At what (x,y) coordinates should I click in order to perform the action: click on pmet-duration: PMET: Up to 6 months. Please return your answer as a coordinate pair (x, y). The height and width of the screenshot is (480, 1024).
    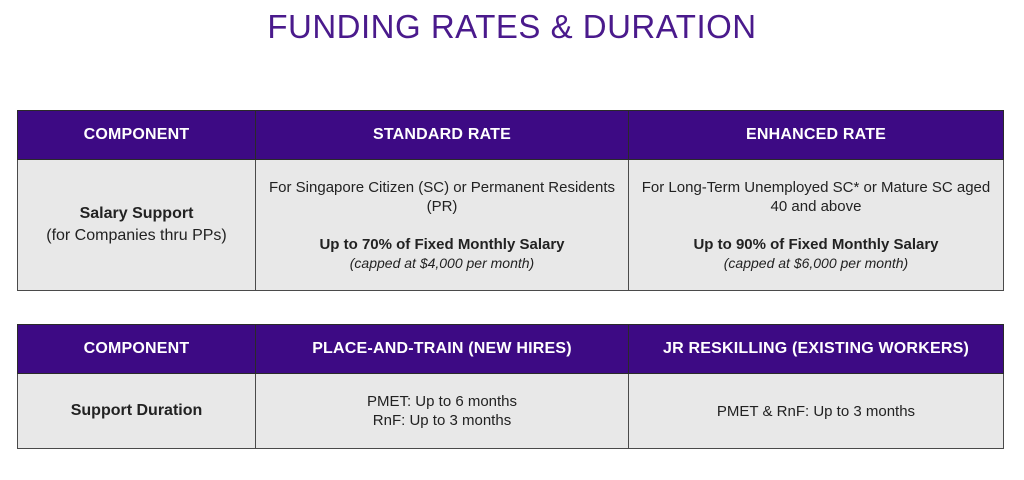
    Looking at the image, I should click on (442, 401).